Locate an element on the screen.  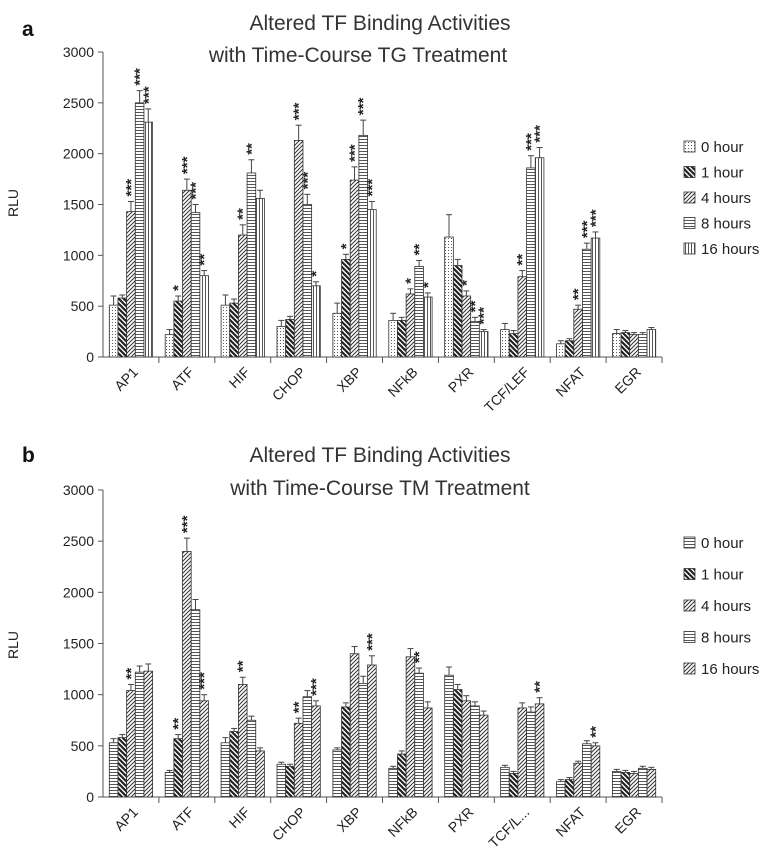
y-tick-label: 3000 is located at coordinates (78, 52).